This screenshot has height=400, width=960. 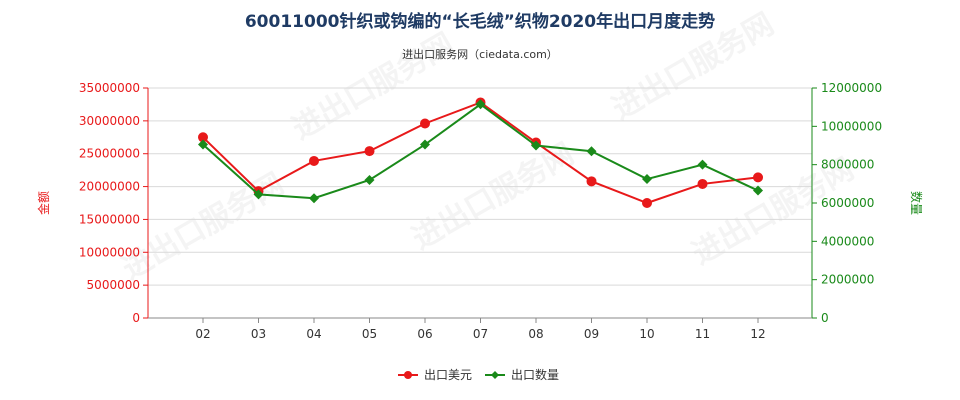 I want to click on right-axis-tick-label: 10000000, so click(x=851, y=126).